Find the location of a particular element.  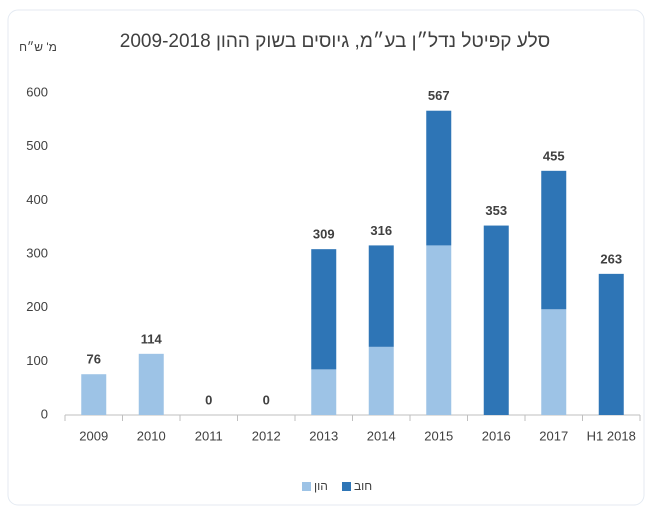

x-tick-label: 2012 is located at coordinates (266, 435).